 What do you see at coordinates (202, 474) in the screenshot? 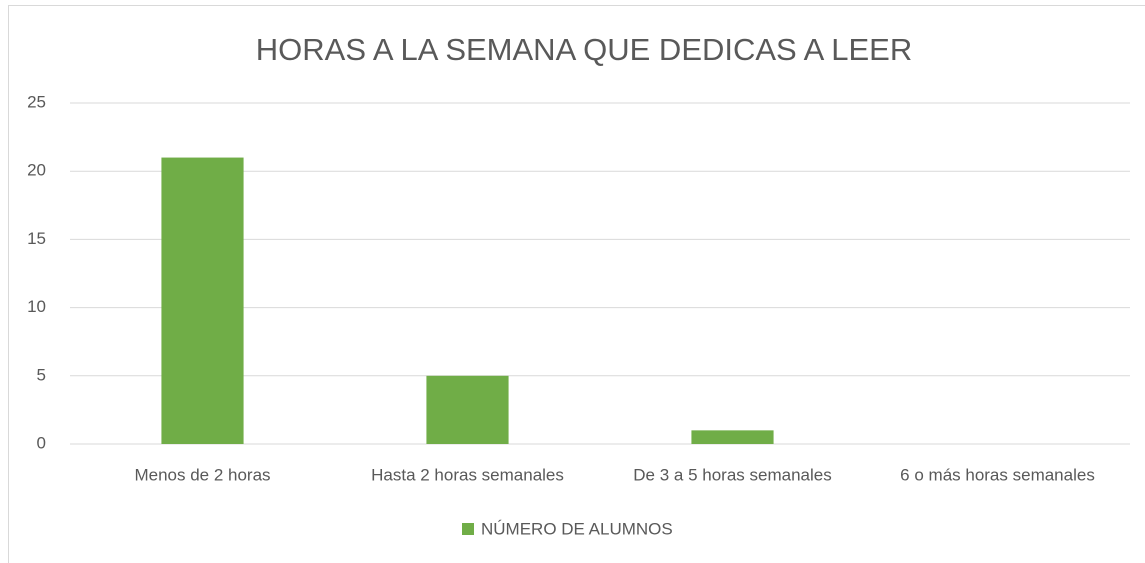
I see `x-tick-label: Menos de 2 horas` at bounding box center [202, 474].